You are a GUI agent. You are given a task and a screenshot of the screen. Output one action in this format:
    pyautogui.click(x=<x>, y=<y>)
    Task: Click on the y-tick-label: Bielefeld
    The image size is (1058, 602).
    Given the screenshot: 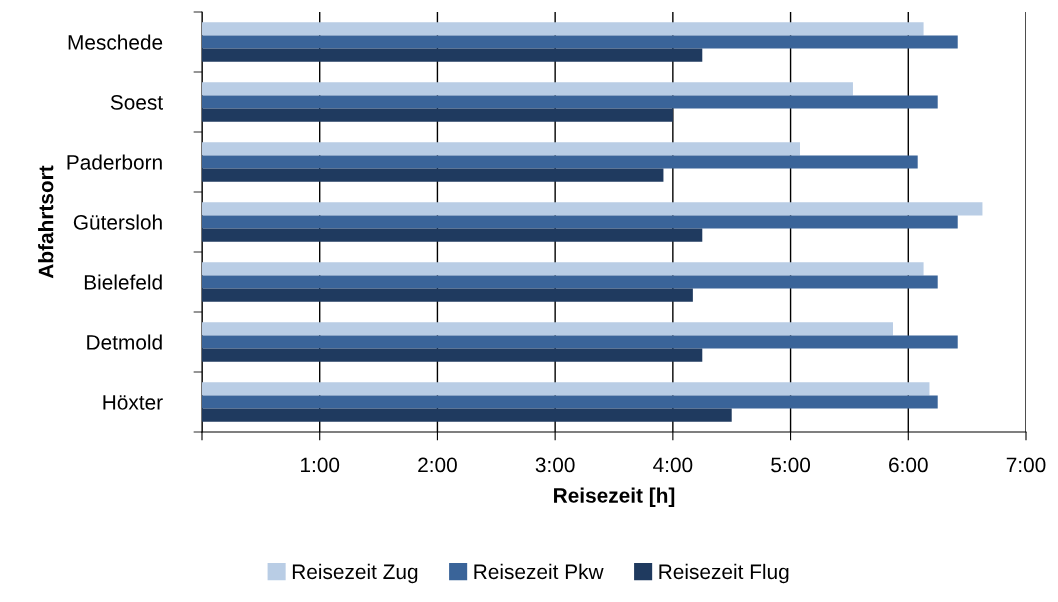 What is the action you would take?
    pyautogui.click(x=123, y=282)
    